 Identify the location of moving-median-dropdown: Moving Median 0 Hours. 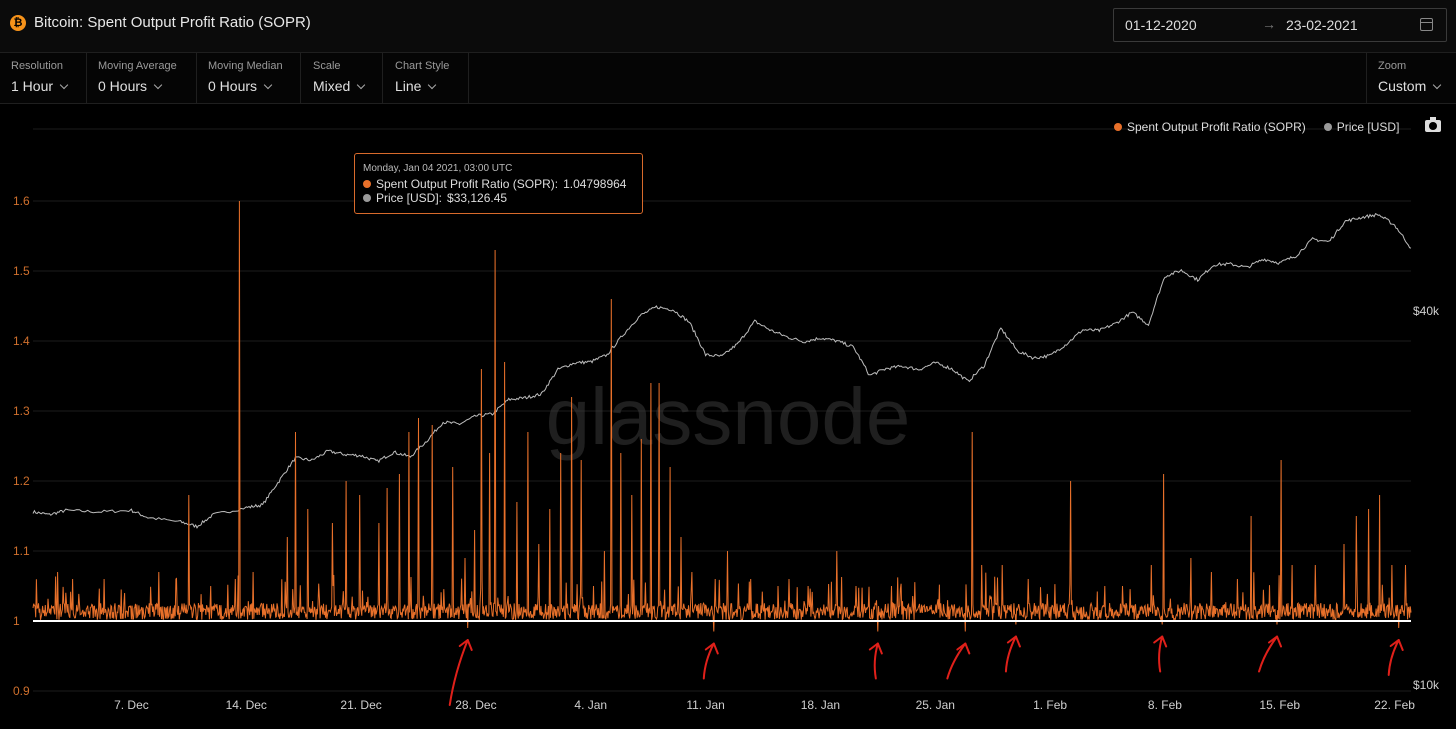
(249, 78).